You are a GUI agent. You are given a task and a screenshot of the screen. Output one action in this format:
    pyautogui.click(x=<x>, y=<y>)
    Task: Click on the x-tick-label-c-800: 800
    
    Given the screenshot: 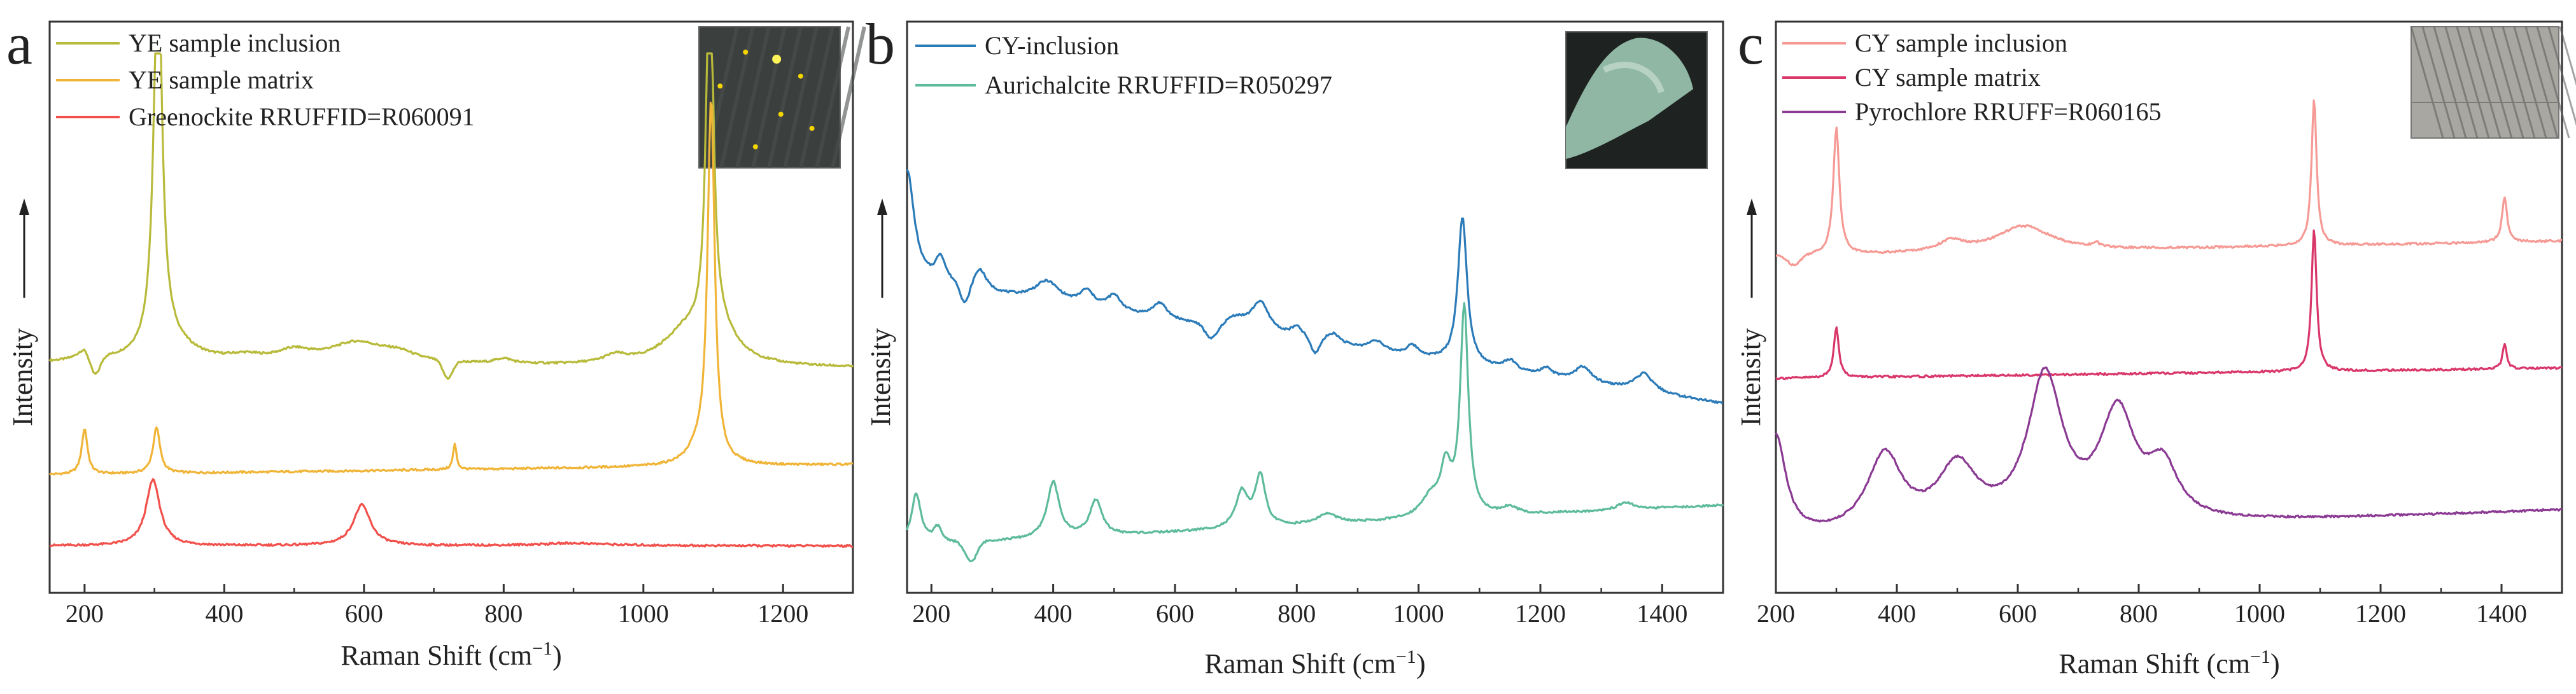 What is the action you would take?
    pyautogui.click(x=2139, y=613)
    